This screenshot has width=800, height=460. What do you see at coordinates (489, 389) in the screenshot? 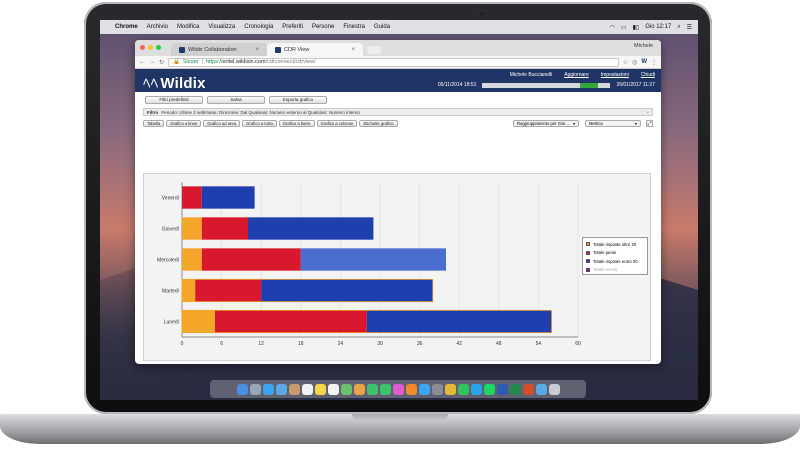
I see `spotify-icon` at bounding box center [489, 389].